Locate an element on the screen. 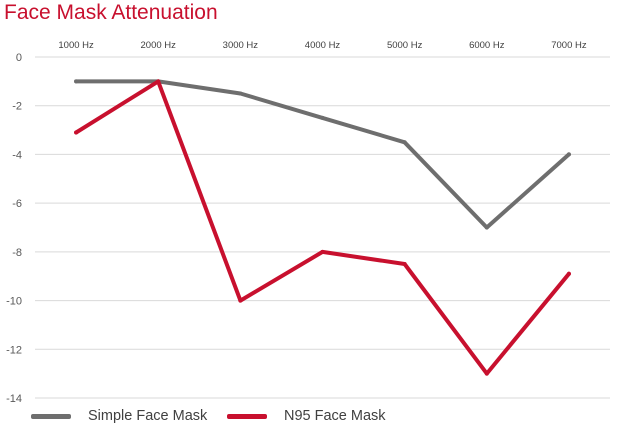  x-tick-label: 4000 Hz is located at coordinates (323, 45).